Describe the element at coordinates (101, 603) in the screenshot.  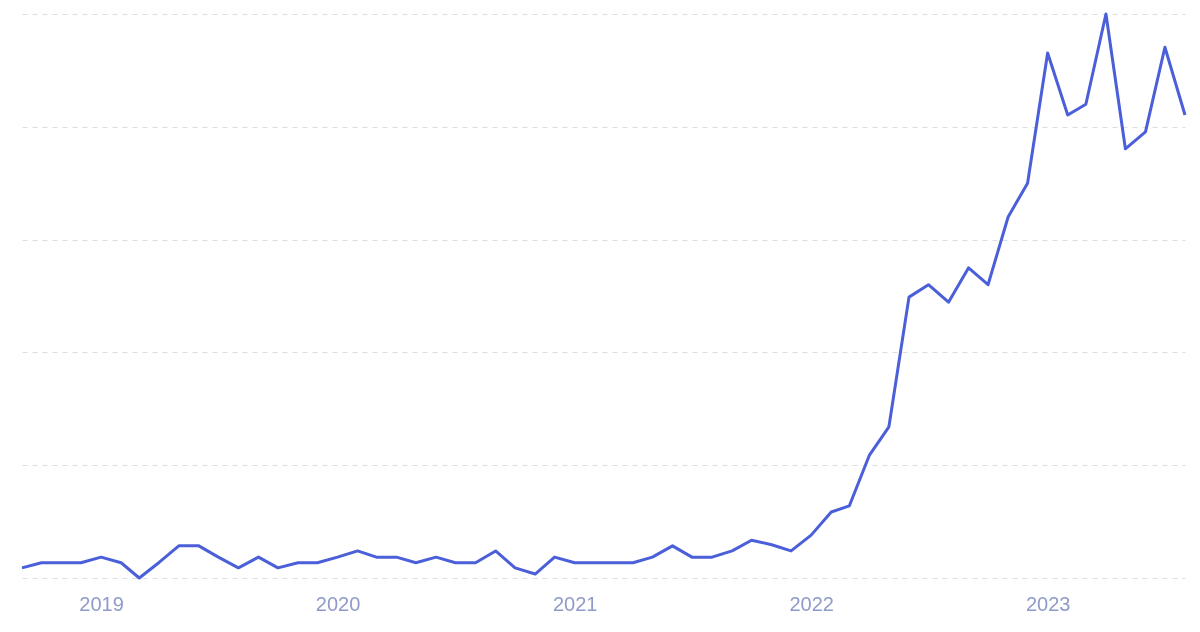
I see `x-tick-label: 2019` at that location.